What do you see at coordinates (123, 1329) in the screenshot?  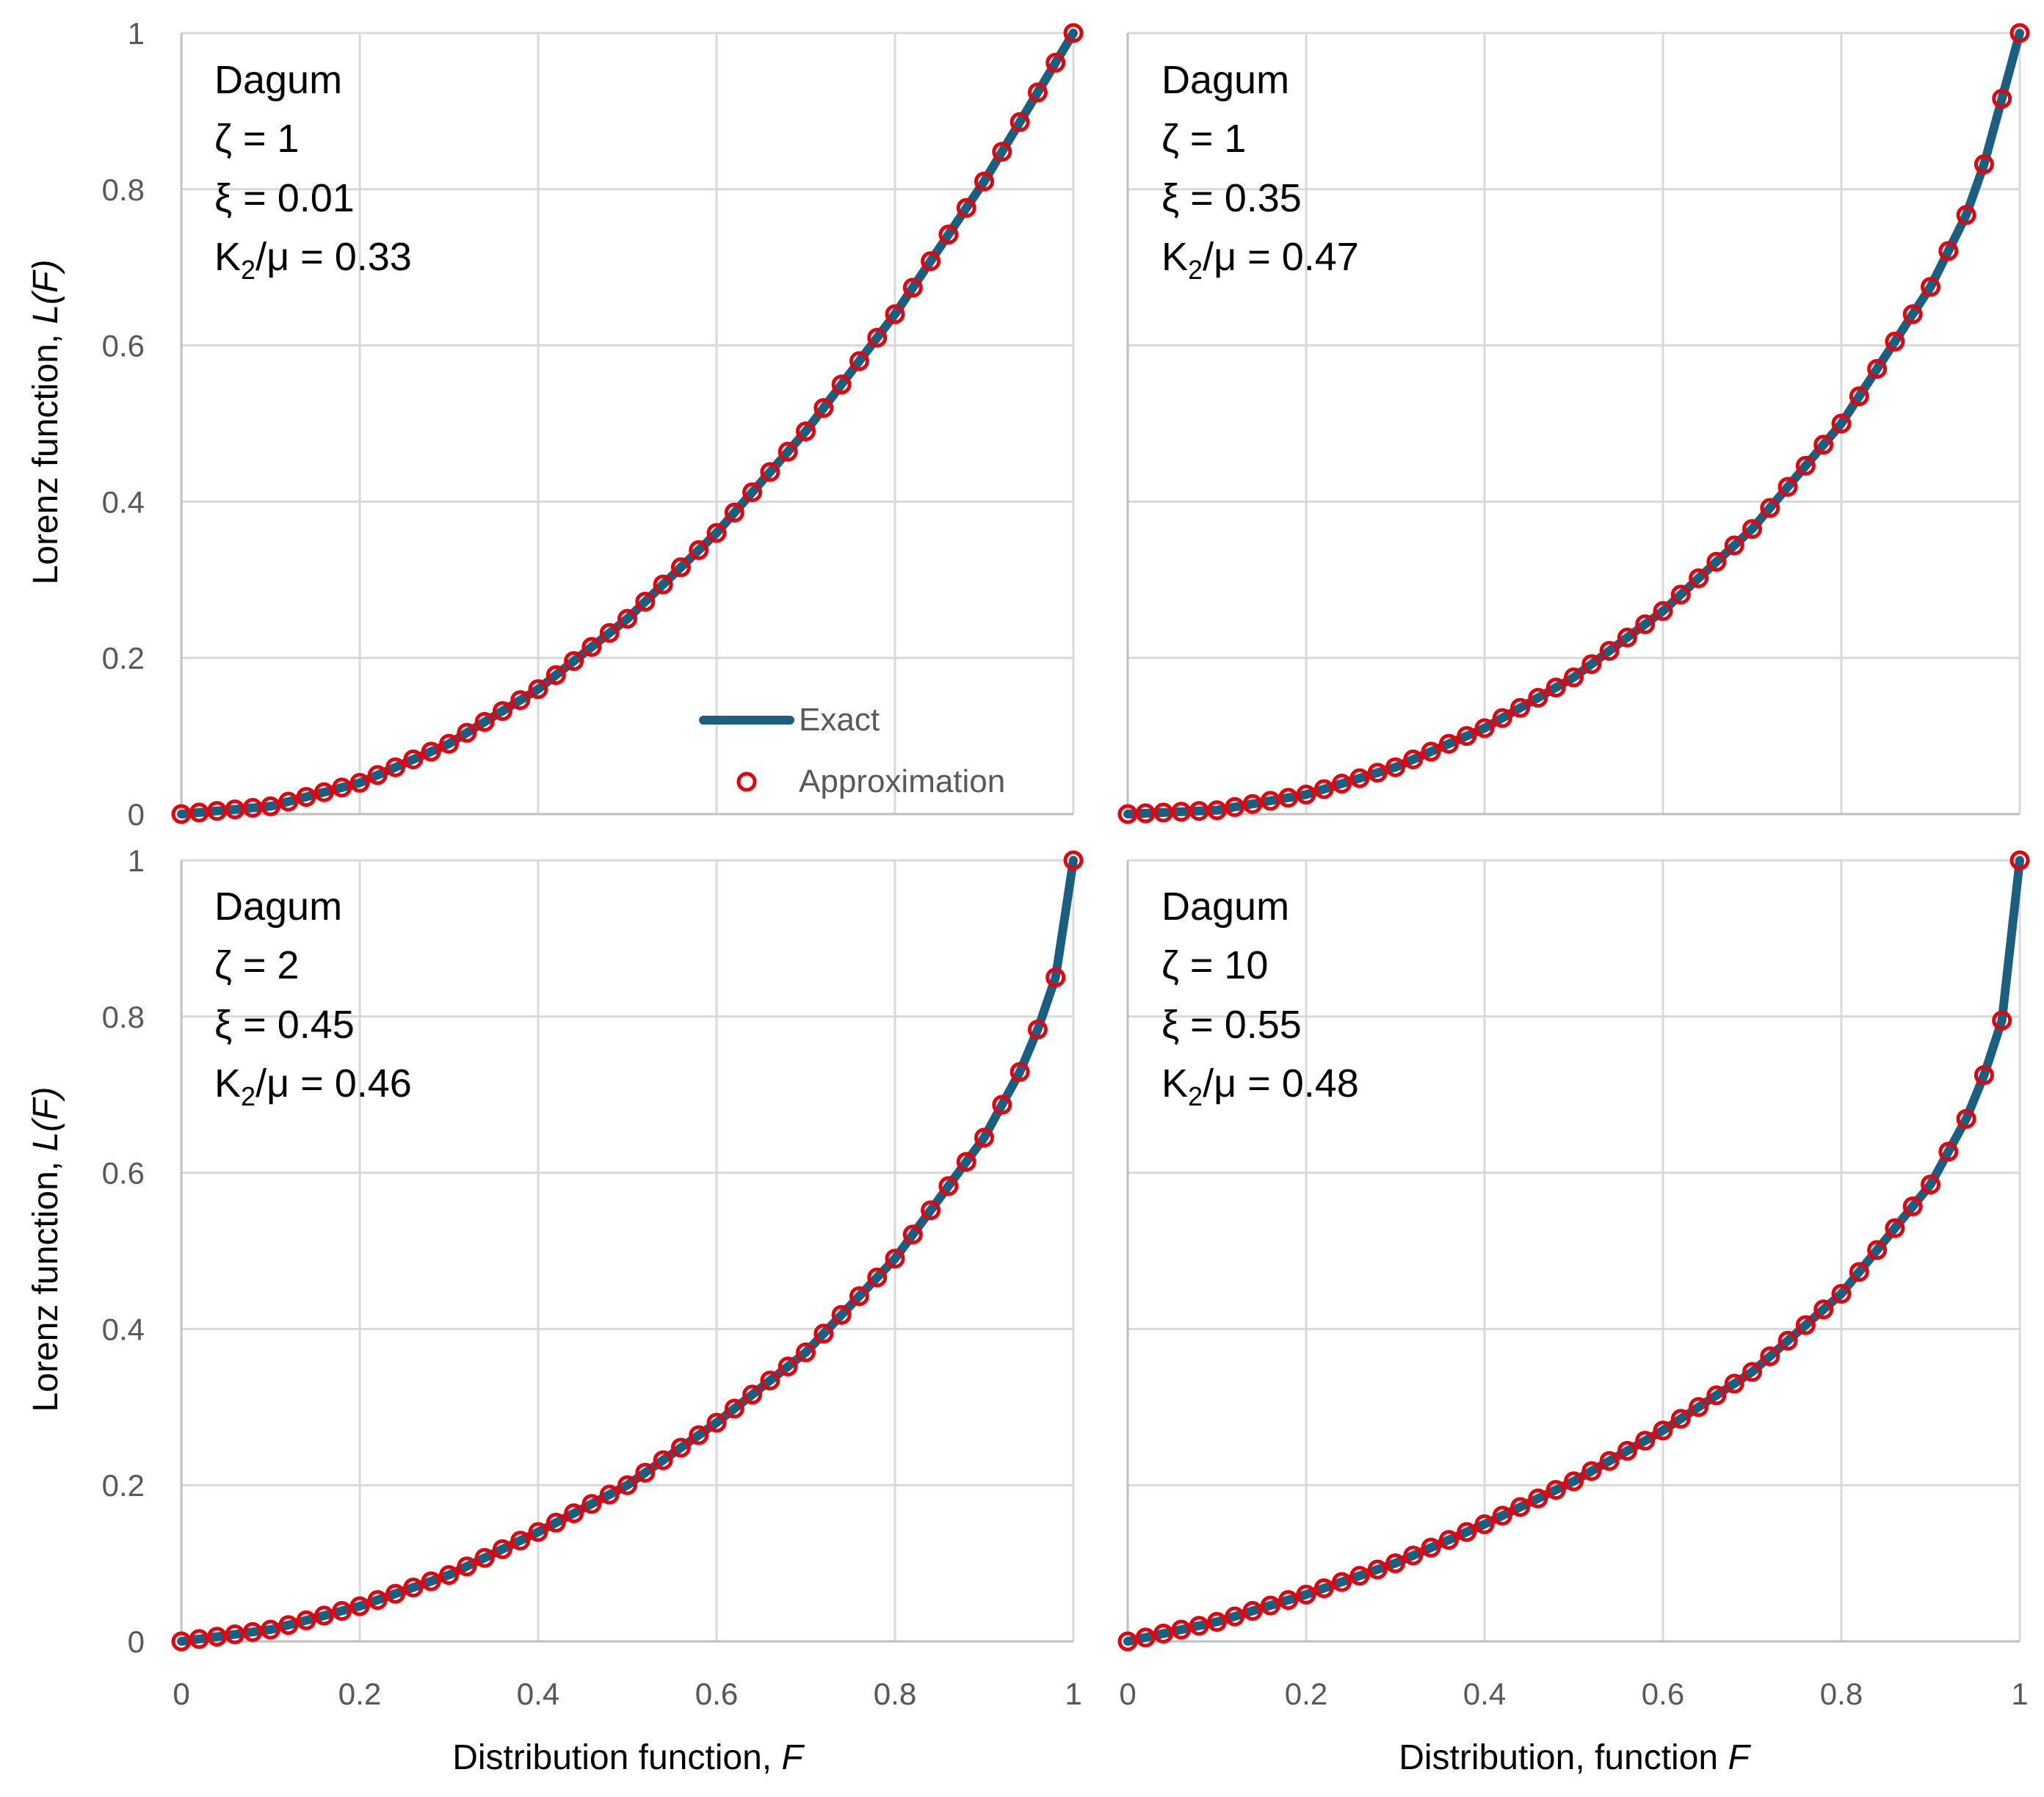 I see `y-tick-label: 0.4` at bounding box center [123, 1329].